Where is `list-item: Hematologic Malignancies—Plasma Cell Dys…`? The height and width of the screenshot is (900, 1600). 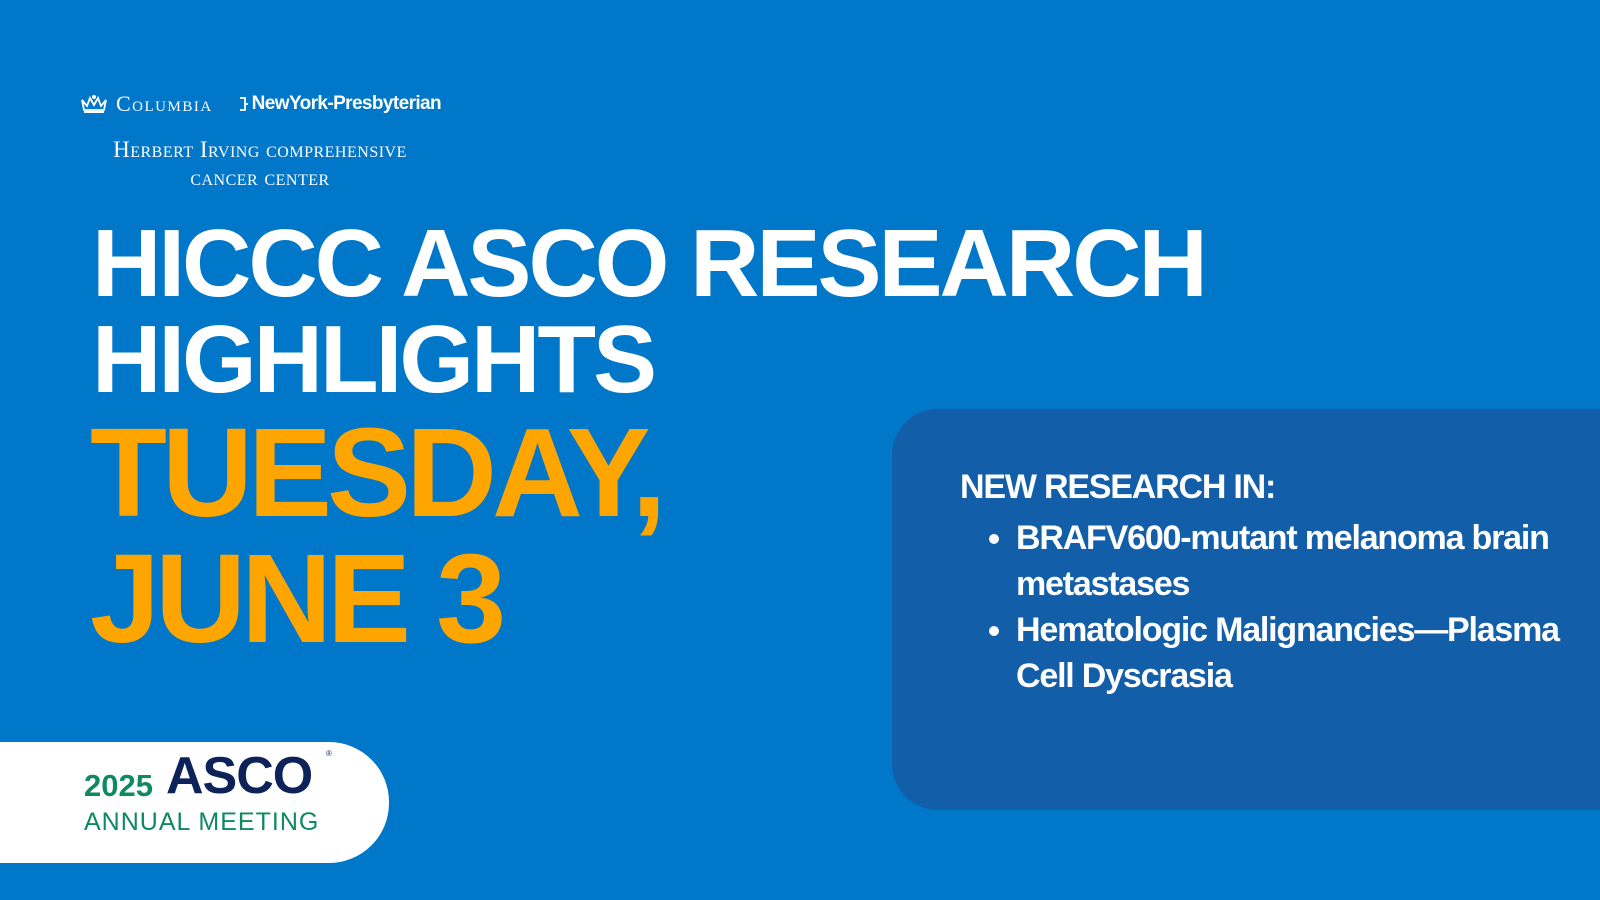 list-item: Hematologic Malignancies—Plasma Cell Dys… is located at coordinates (1308, 653).